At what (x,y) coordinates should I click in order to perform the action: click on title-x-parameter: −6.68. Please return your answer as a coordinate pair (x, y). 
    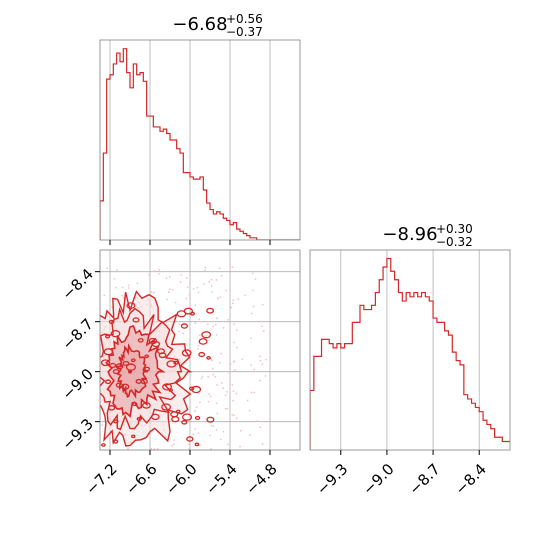
    Looking at the image, I should click on (199, 24).